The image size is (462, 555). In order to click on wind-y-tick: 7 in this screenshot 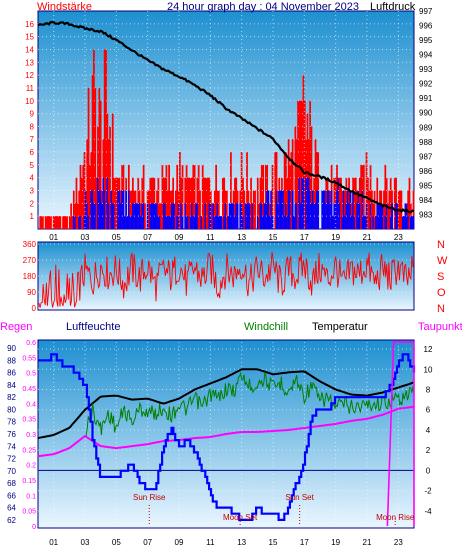, I will do `click(32, 139)`.